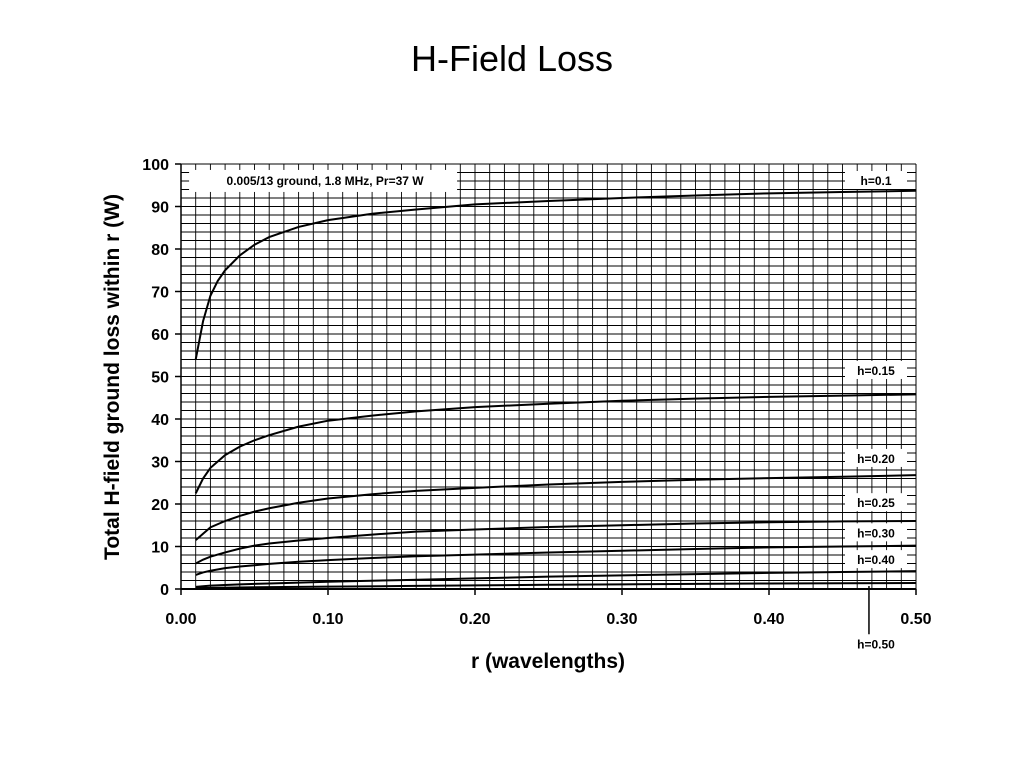 This screenshot has height=768, width=1024. I want to click on series-label: h=0.50, so click(876, 644).